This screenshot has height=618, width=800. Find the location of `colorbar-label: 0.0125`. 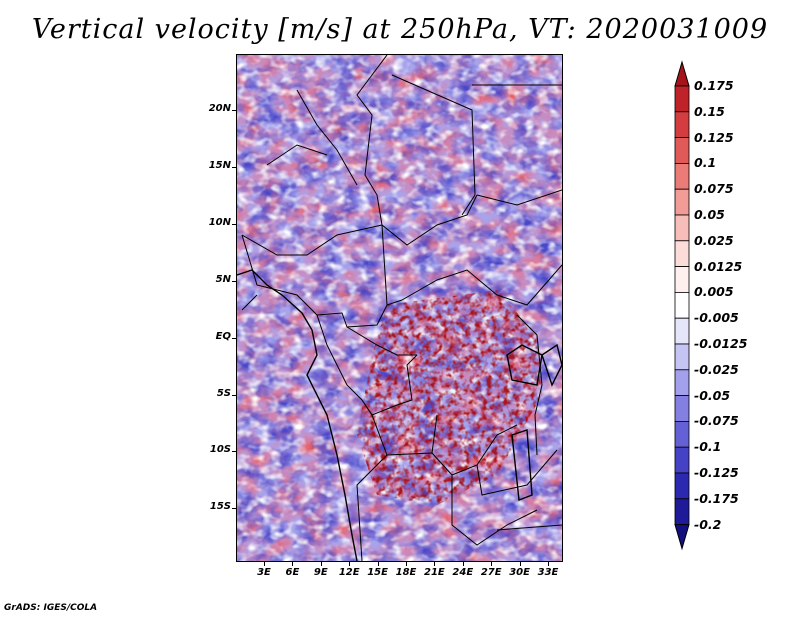

colorbar-label: 0.0125 is located at coordinates (718, 266).